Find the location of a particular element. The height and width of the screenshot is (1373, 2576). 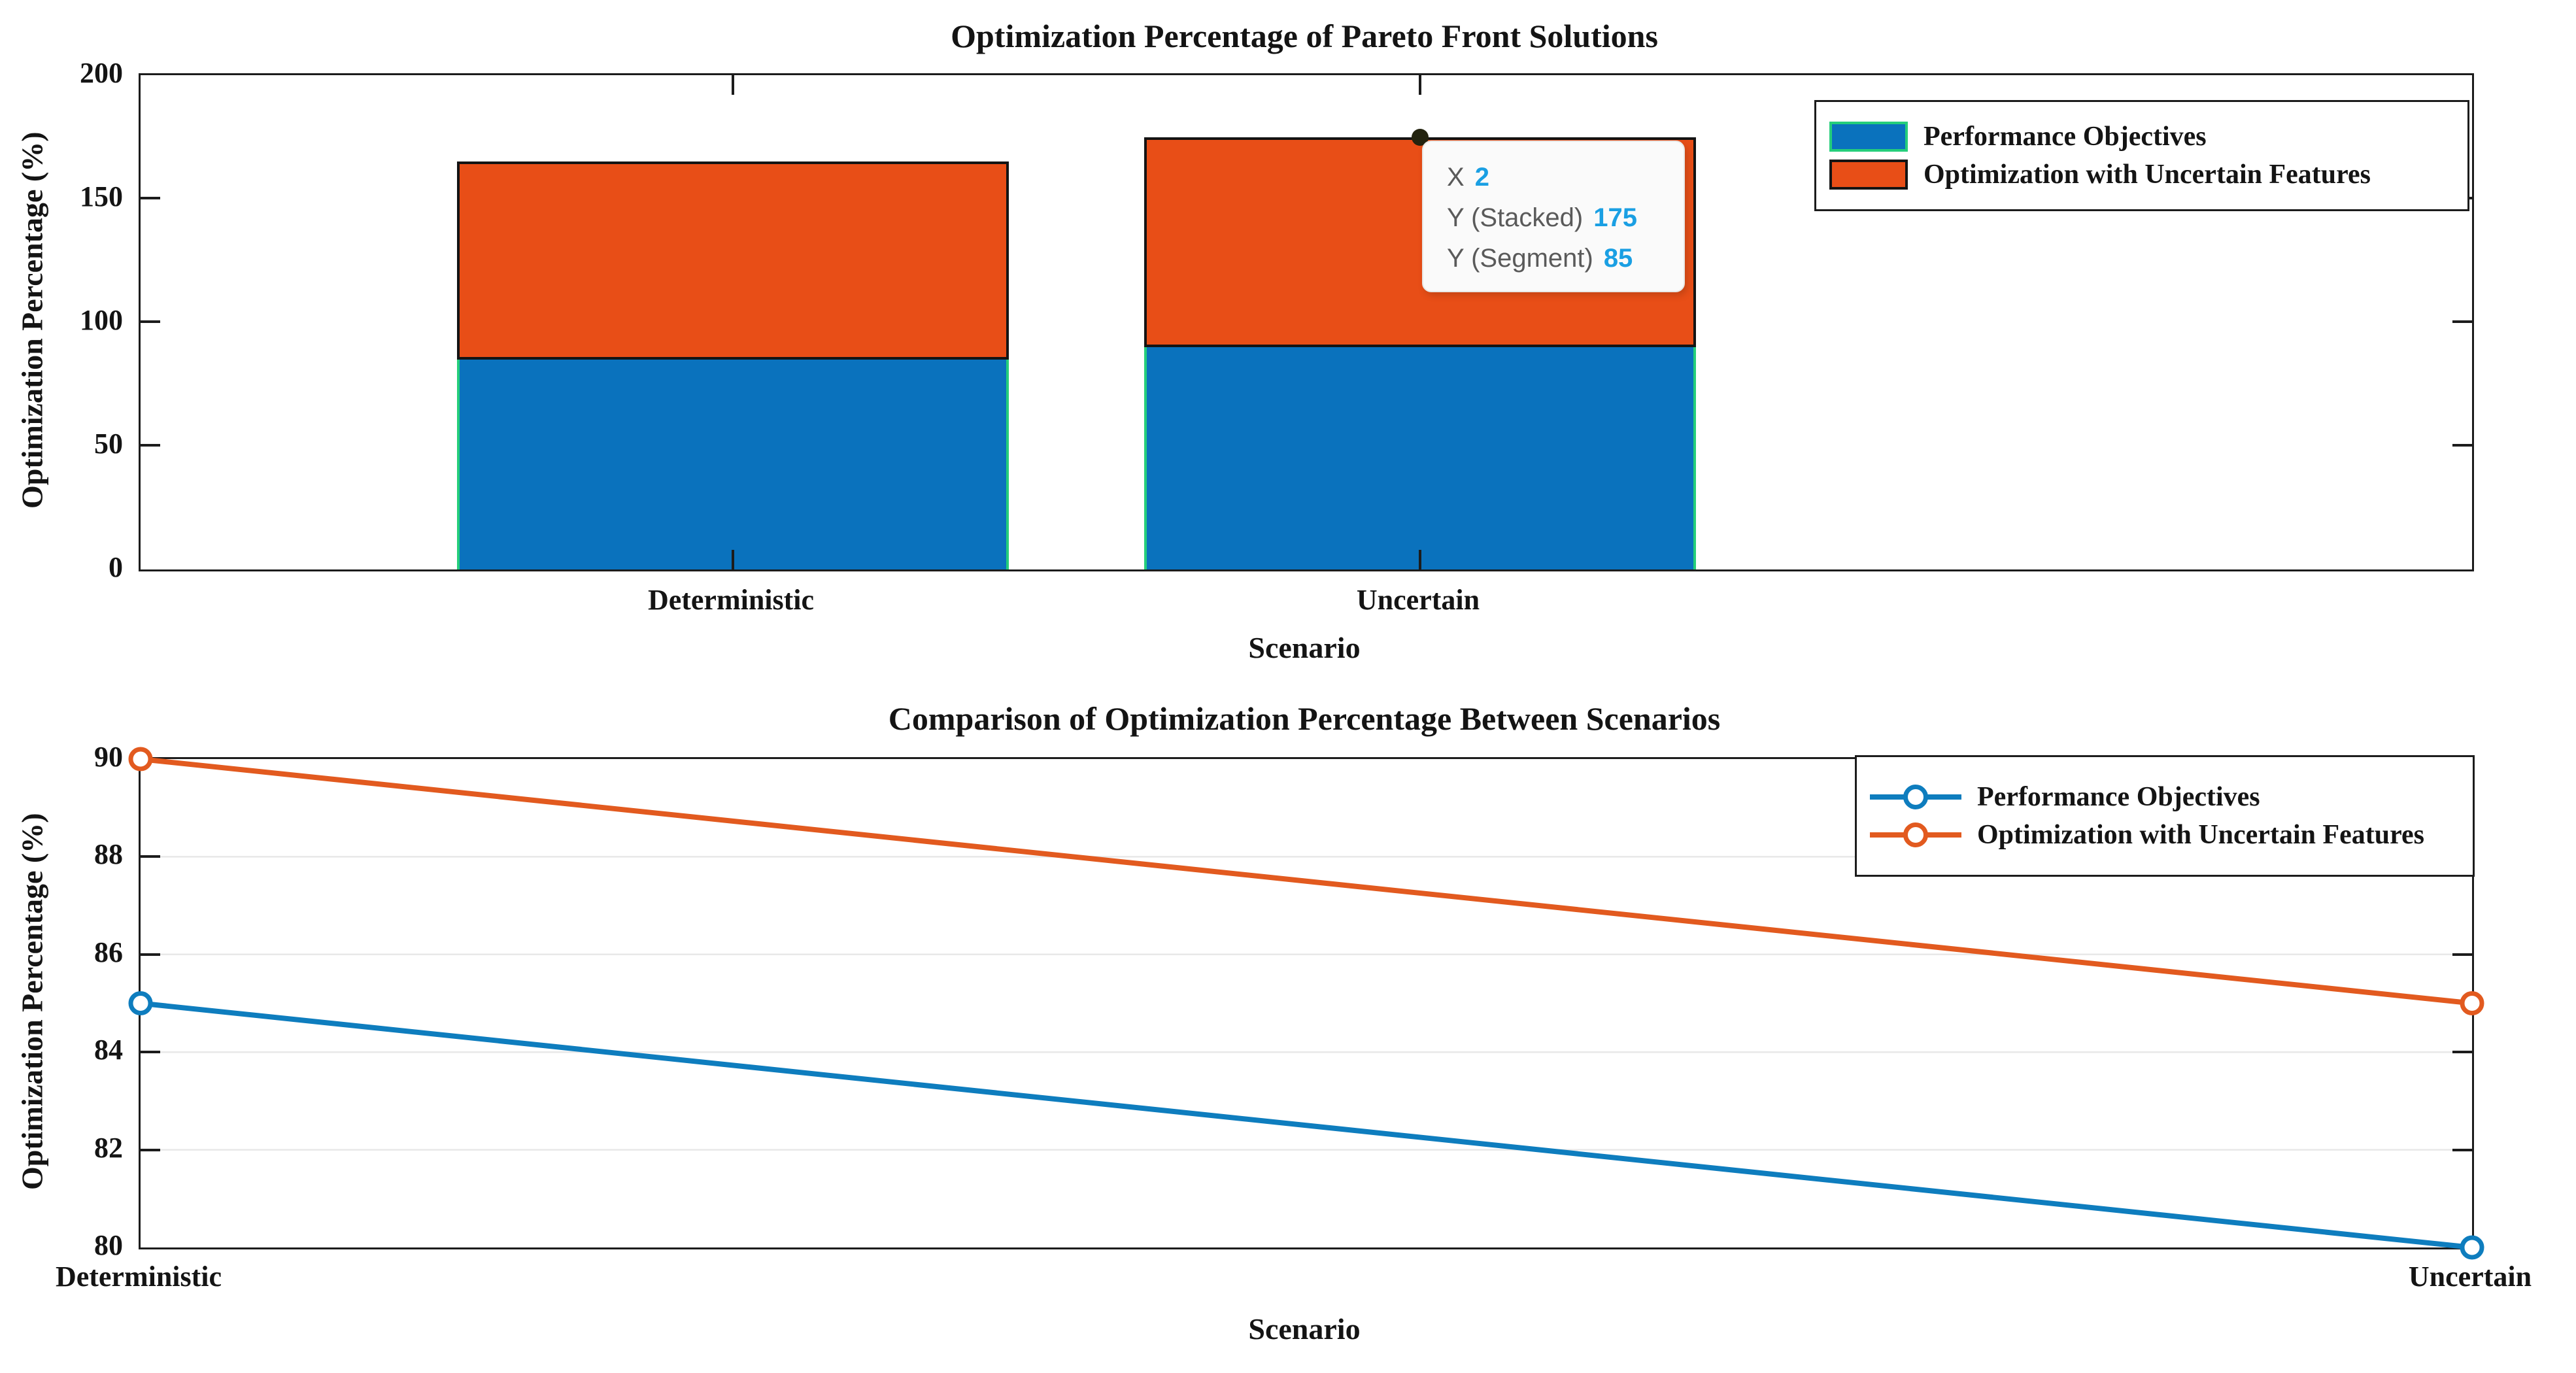

datatip: X 2 Y (Stacked) 175 Y (Segment) 85 is located at coordinates (1553, 217).